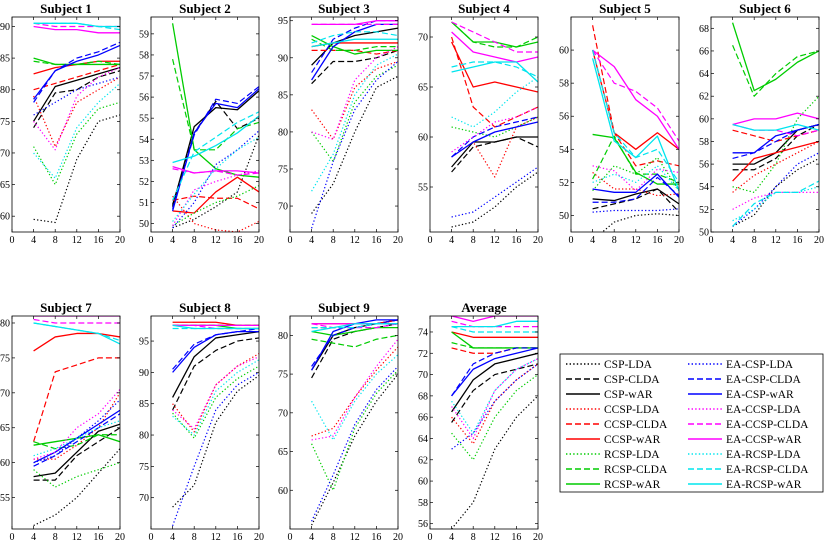  What do you see at coordinates (632, 485) in the screenshot?
I see `legend-label: RCSP-wAR` at bounding box center [632, 485].